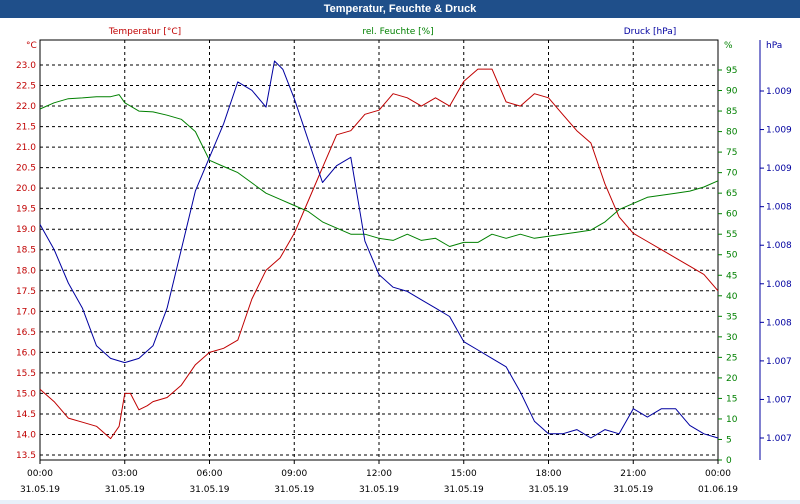  I want to click on x-tick-time: 18:00, so click(549, 474).